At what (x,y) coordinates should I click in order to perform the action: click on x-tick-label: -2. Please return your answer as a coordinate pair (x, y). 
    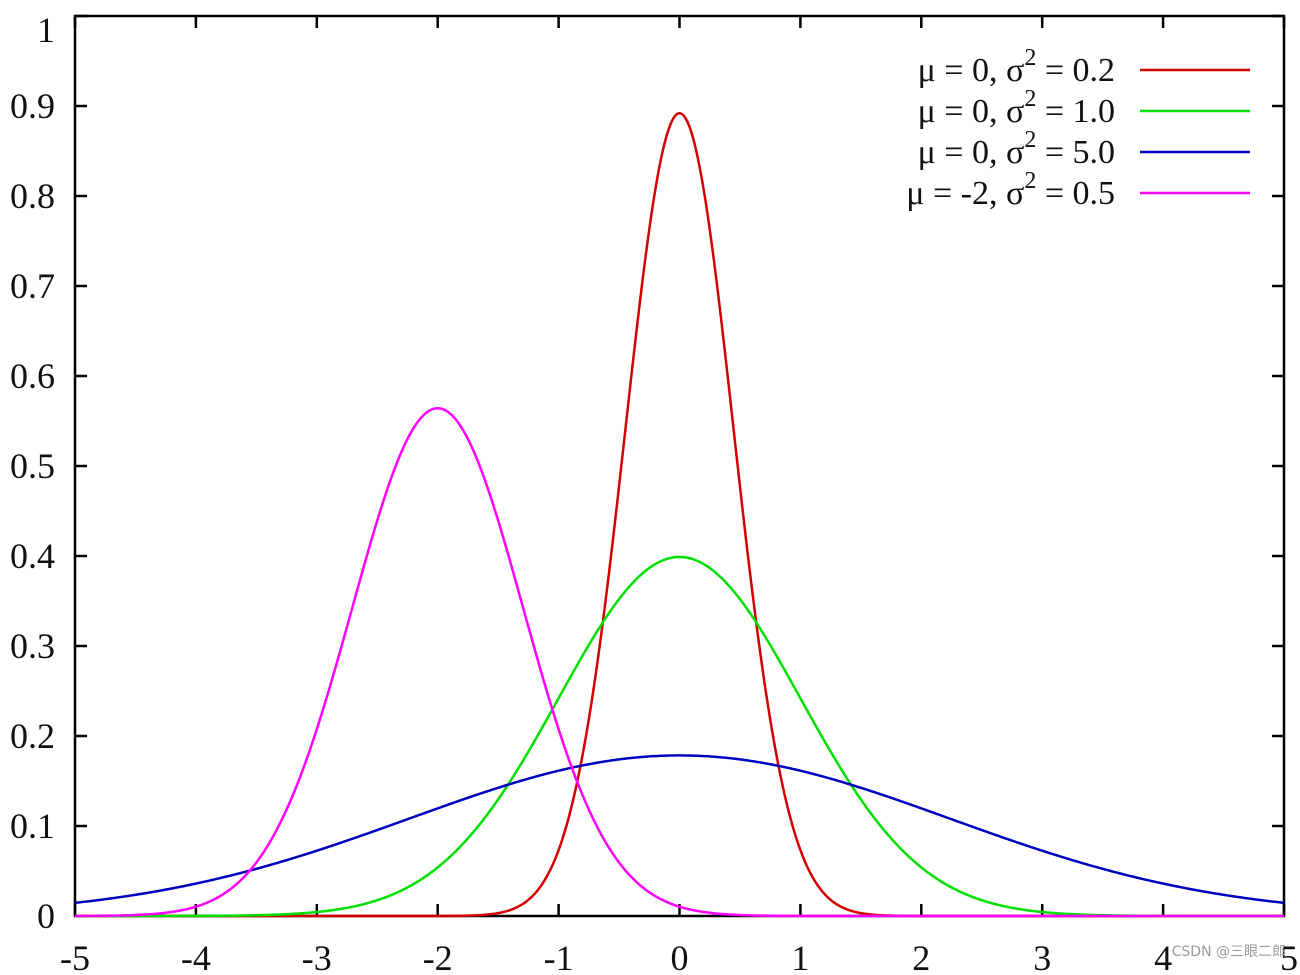
    Looking at the image, I should click on (438, 956).